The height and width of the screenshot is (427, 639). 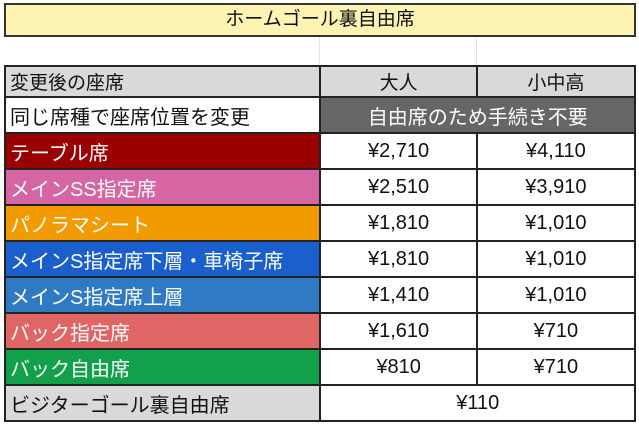 What do you see at coordinates (162, 187) in the screenshot?
I see `seat-label: メインSS指定席` at bounding box center [162, 187].